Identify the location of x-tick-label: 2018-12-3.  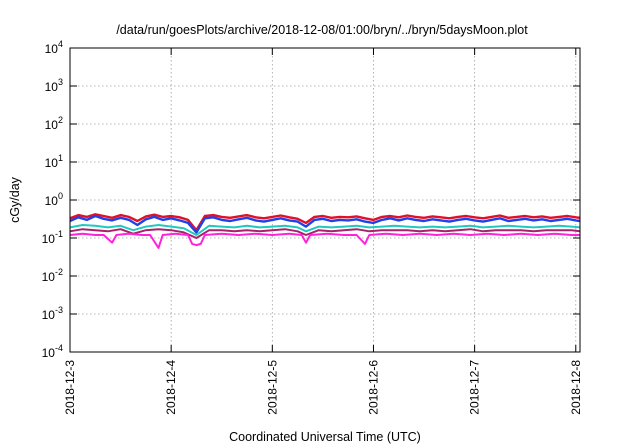
(70, 387).